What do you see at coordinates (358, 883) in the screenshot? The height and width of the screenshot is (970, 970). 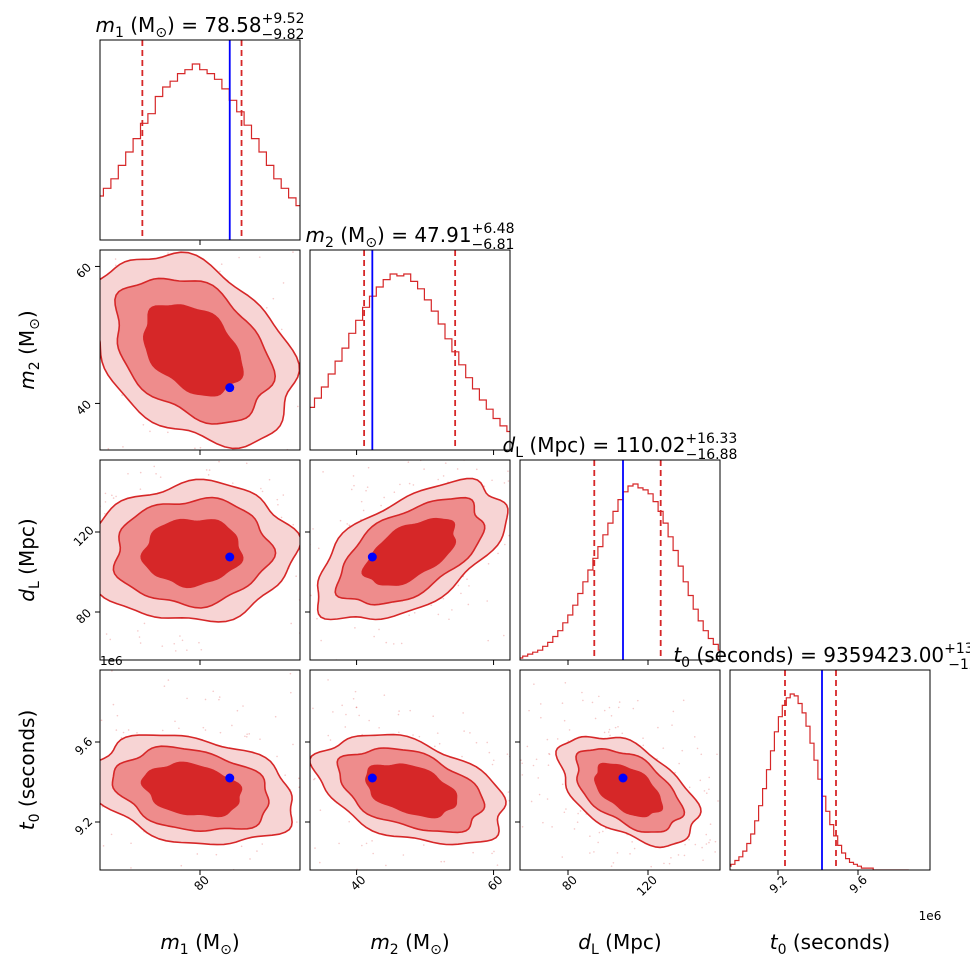 I see `x-tick-label: 40` at bounding box center [358, 883].